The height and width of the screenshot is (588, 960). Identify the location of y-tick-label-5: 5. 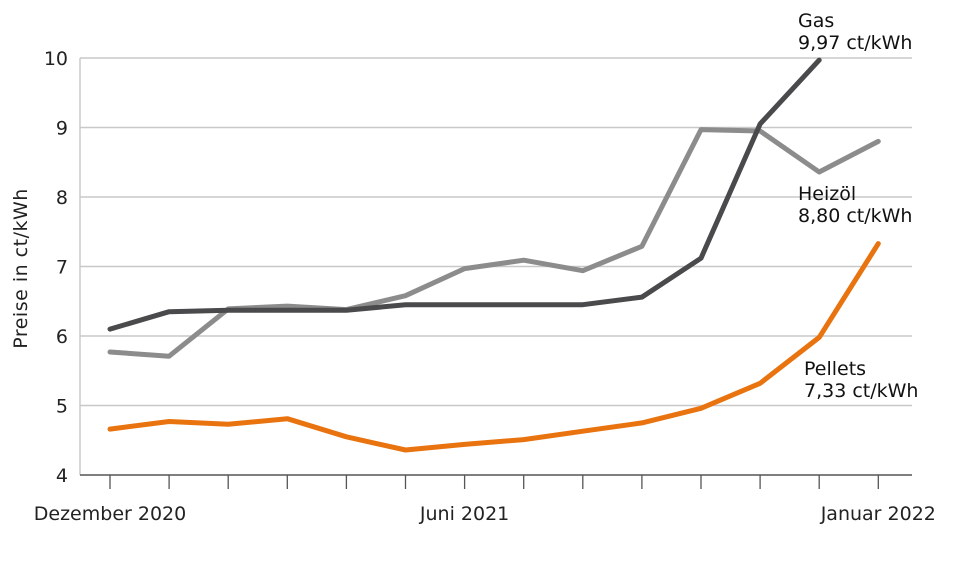
(62, 407).